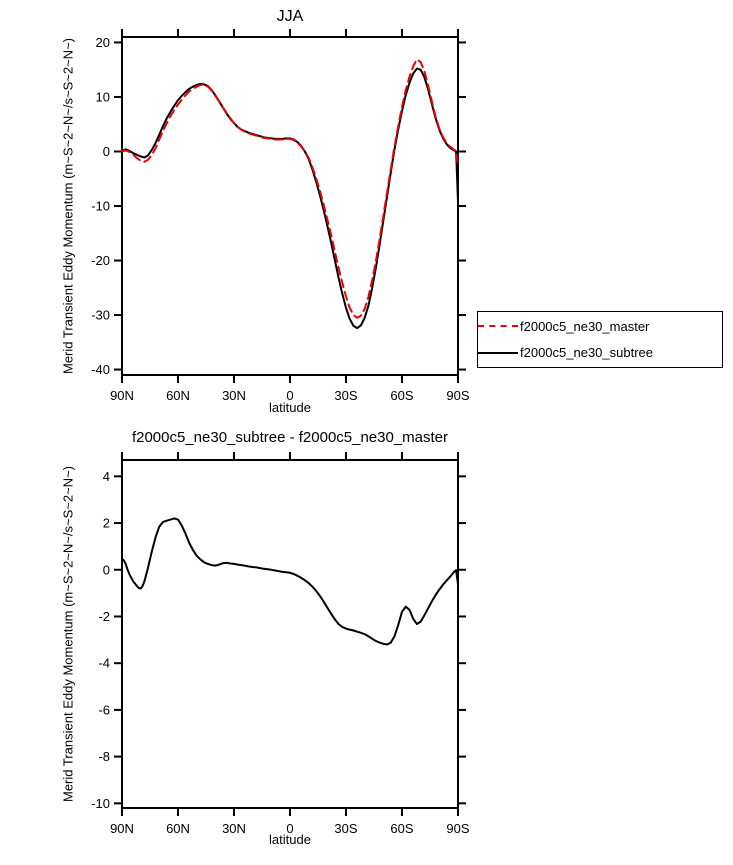 This screenshot has width=733, height=865. What do you see at coordinates (290, 188) in the screenshot?
I see `series-line-f2000c5_ne30_master` at bounding box center [290, 188].